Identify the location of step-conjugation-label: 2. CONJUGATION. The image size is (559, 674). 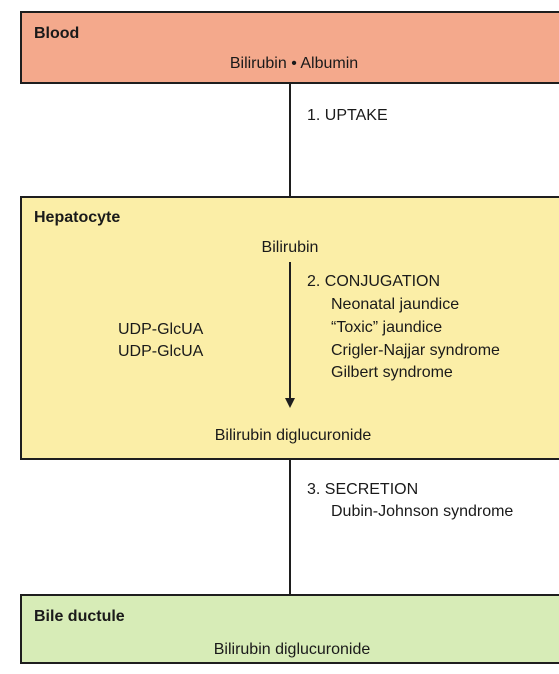
(374, 281).